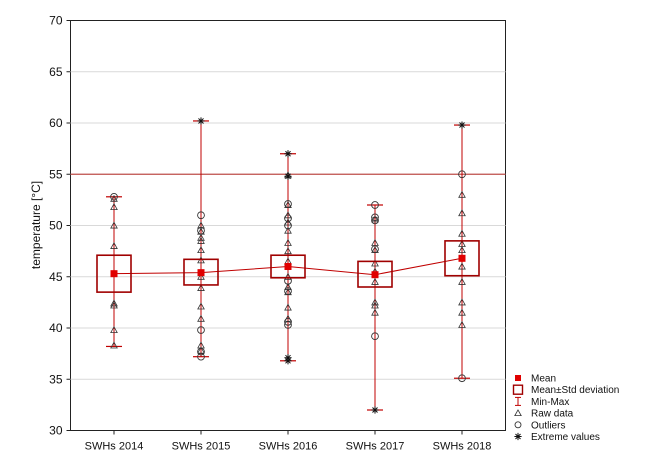 The width and height of the screenshot is (648, 466). What do you see at coordinates (56, 21) in the screenshot?
I see `y-tick-label: 70` at bounding box center [56, 21].